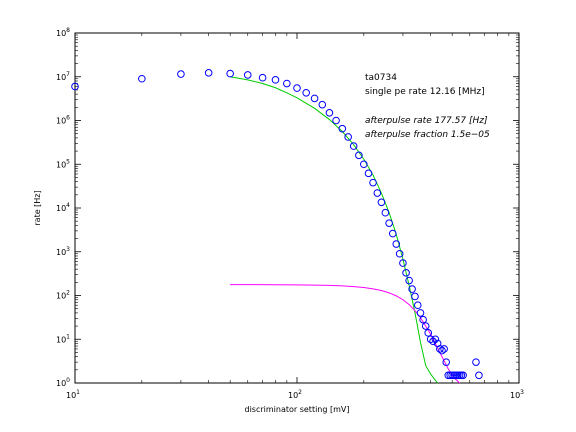  Describe the element at coordinates (296, 409) in the screenshot. I see `x-axis-label: discriminator setting [mV]` at that location.